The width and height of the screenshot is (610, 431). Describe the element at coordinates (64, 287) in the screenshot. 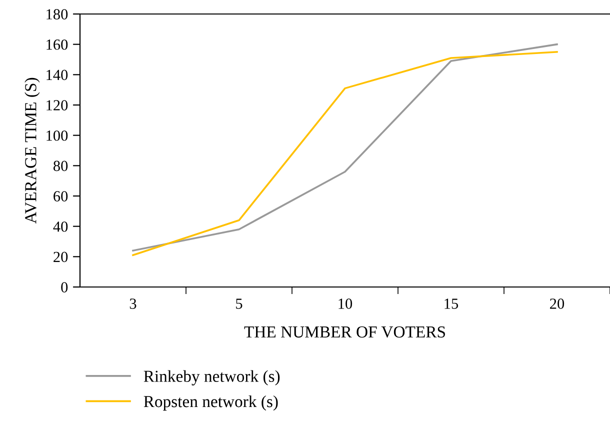

I see `y-tick-label: 0` at that location.